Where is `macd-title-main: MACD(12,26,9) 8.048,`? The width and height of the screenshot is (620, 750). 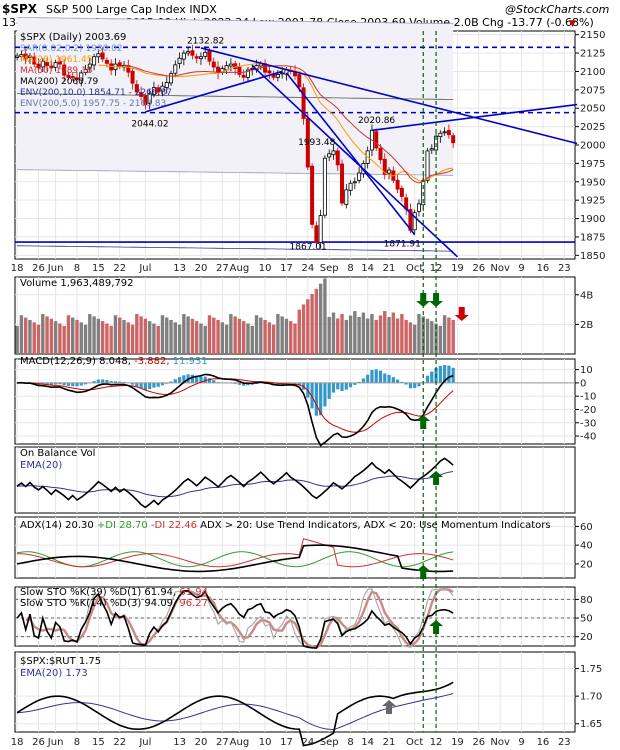 macd-title-main: MACD(12,26,9) 8.048, is located at coordinates (77, 361).